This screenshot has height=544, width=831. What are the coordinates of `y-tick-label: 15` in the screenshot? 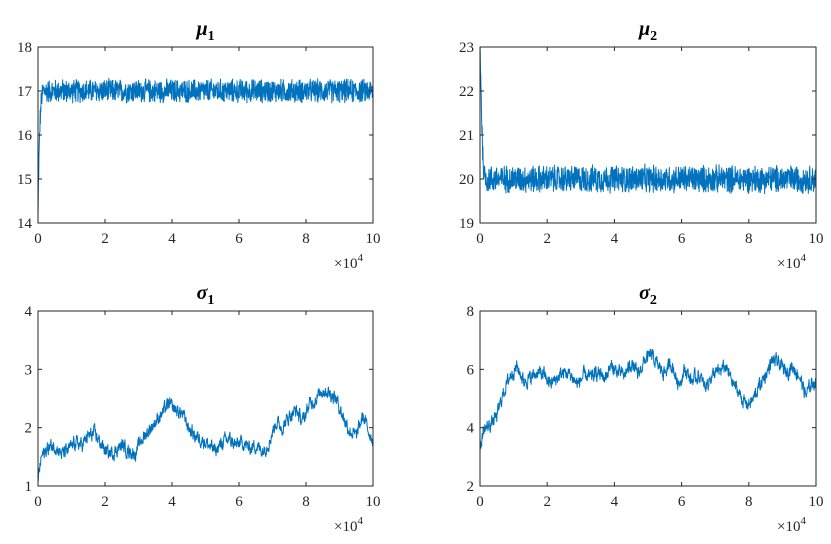 It's located at (24, 180).